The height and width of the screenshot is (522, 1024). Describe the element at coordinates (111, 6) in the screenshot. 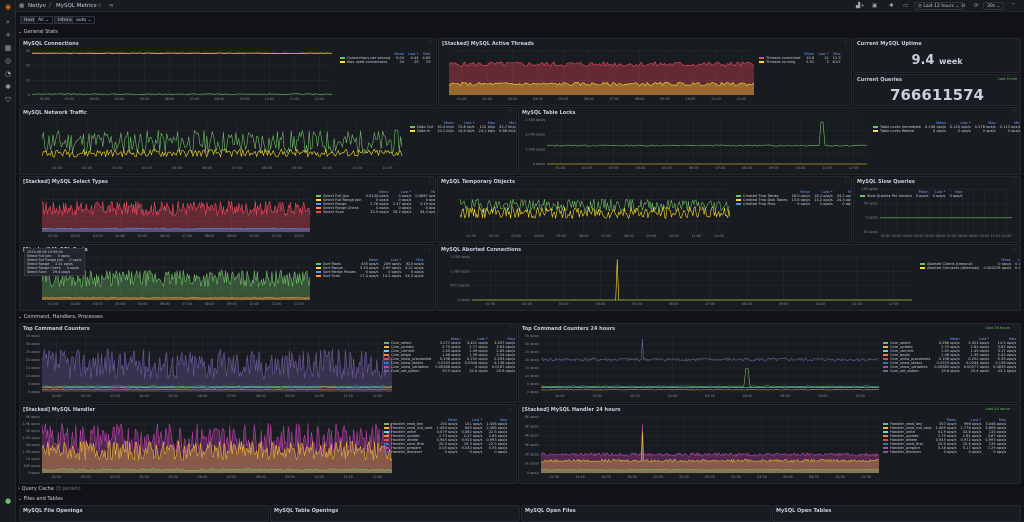

I see `share-icon: ⋖` at that location.